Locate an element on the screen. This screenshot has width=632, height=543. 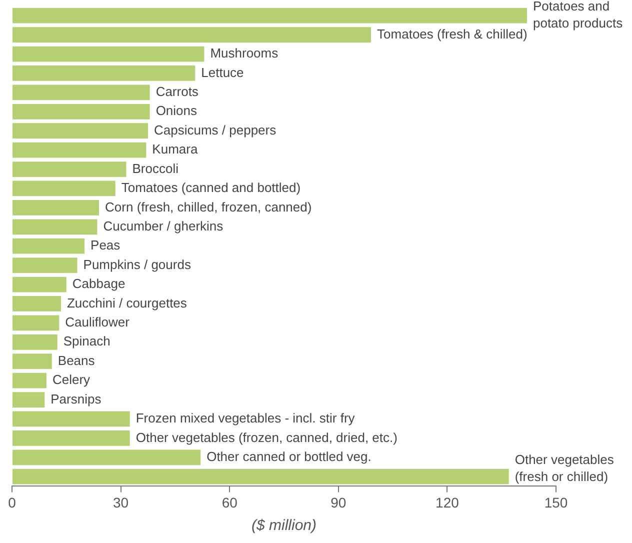
x-tick-label: 120 is located at coordinates (448, 502).